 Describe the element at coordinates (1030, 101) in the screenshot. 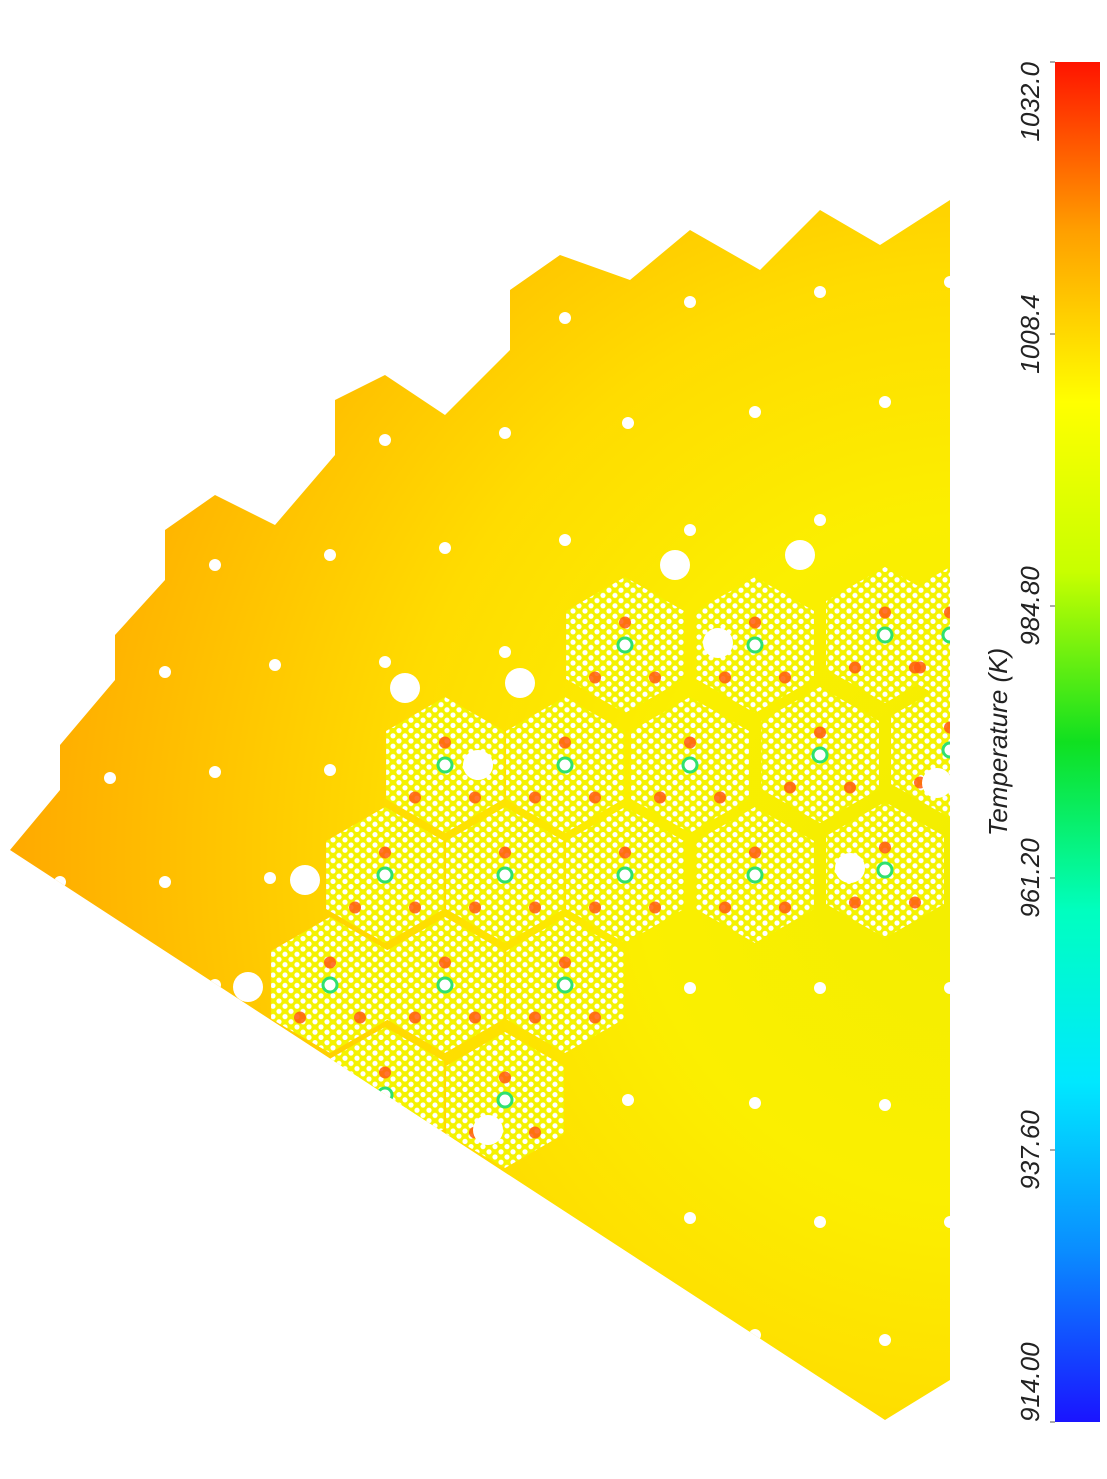

I see `colorbar-tick-label: 1032.0` at that location.